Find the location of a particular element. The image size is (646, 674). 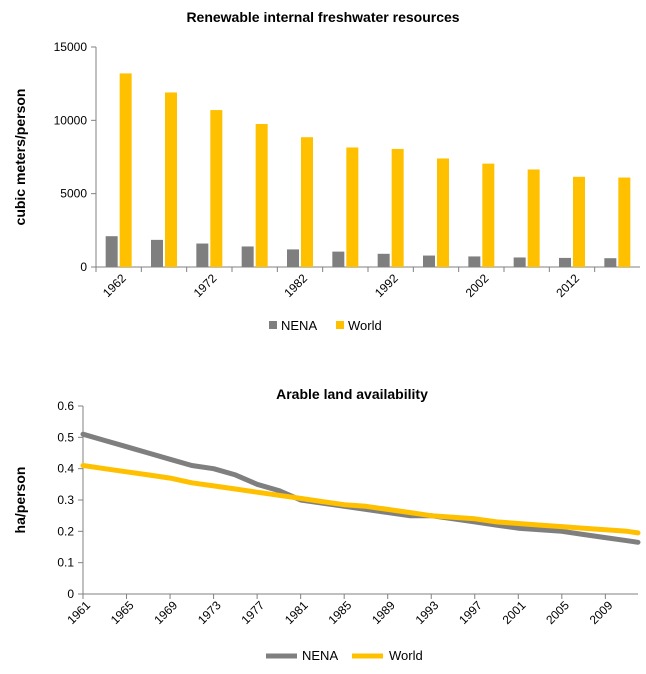

x-tick-label: 2012 is located at coordinates (567, 285).